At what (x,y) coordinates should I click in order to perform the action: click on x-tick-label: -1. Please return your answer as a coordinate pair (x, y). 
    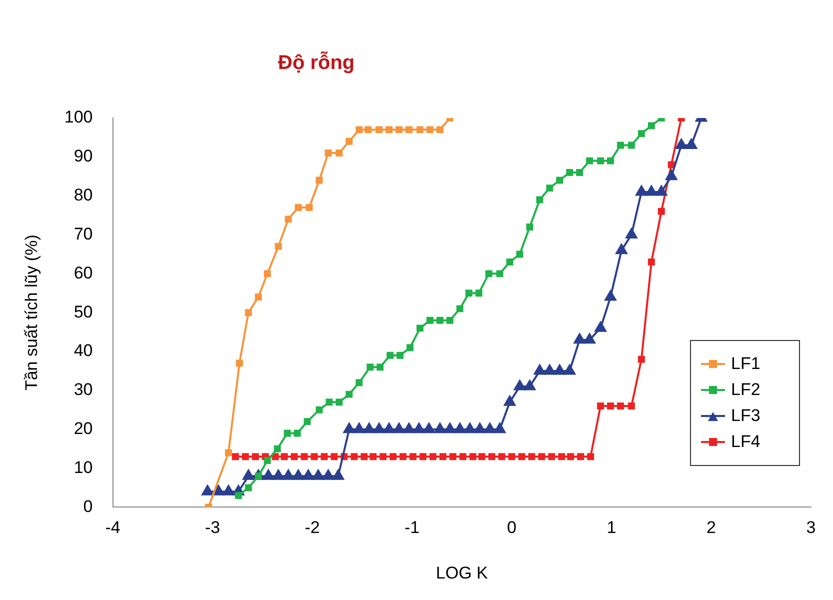
    Looking at the image, I should click on (412, 528).